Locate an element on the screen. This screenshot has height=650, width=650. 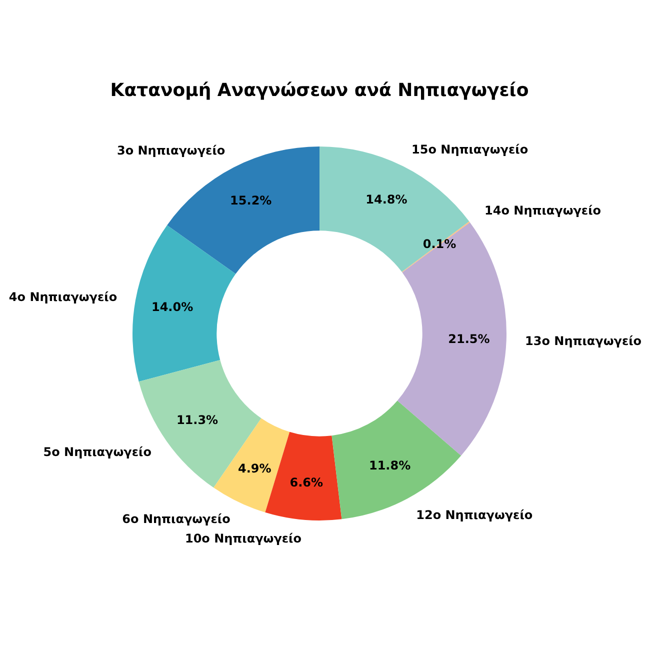
data-label: 11.8% is located at coordinates (389, 465).